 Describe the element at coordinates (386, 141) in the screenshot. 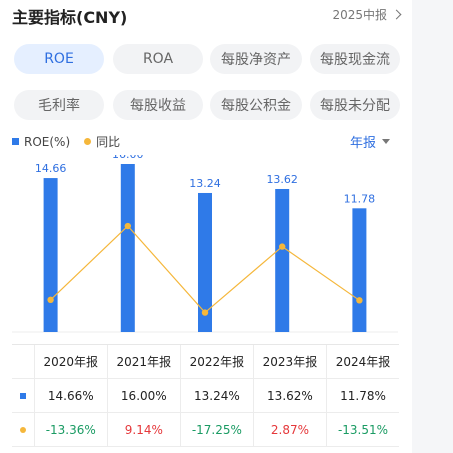

I see `caret-down-icon` at that location.